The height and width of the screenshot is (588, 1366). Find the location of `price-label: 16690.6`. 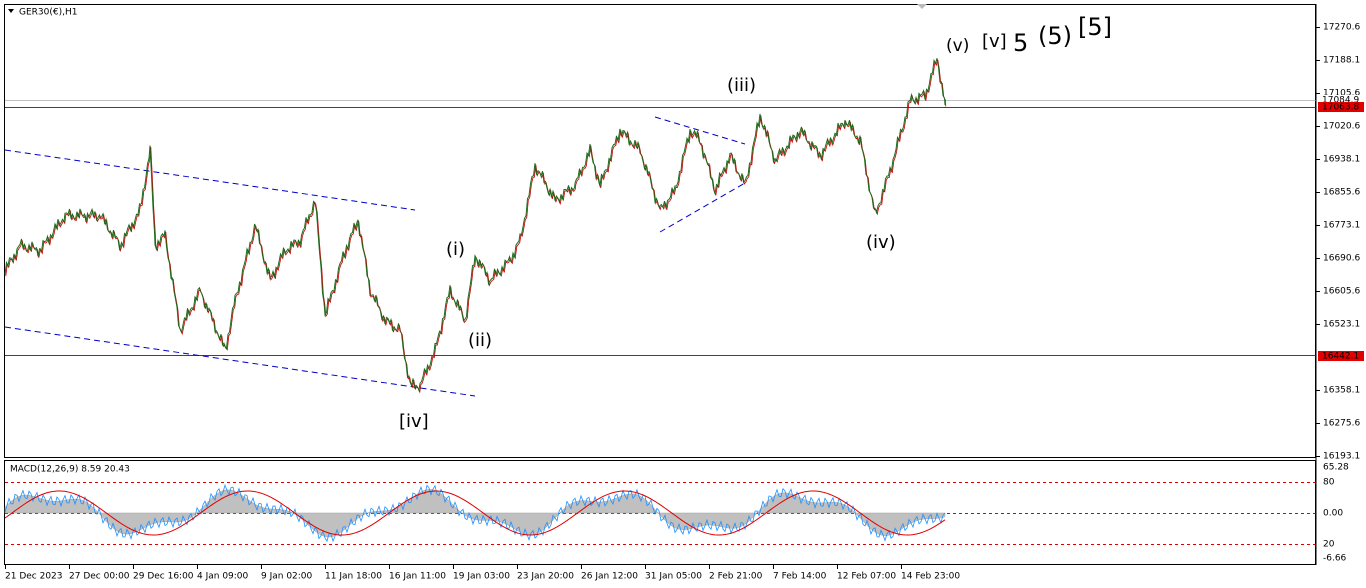

price-label: 16690.6 is located at coordinates (1341, 259).